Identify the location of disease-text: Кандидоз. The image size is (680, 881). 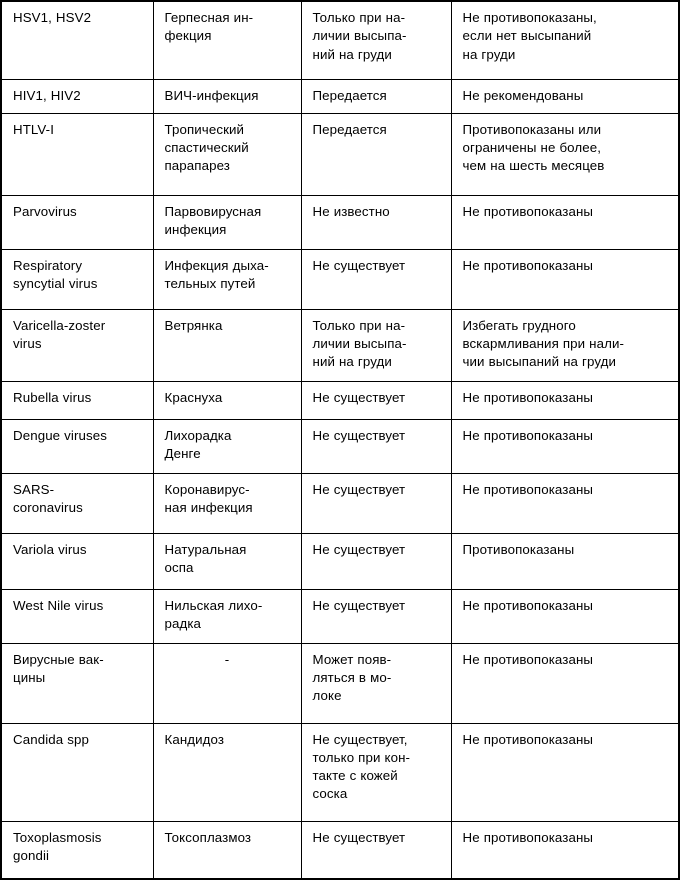
(194, 739).